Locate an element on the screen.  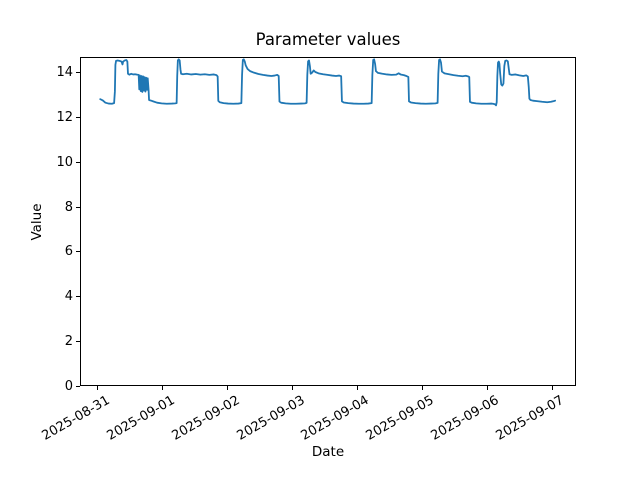
y-tick-label: 14 is located at coordinates (64, 73).